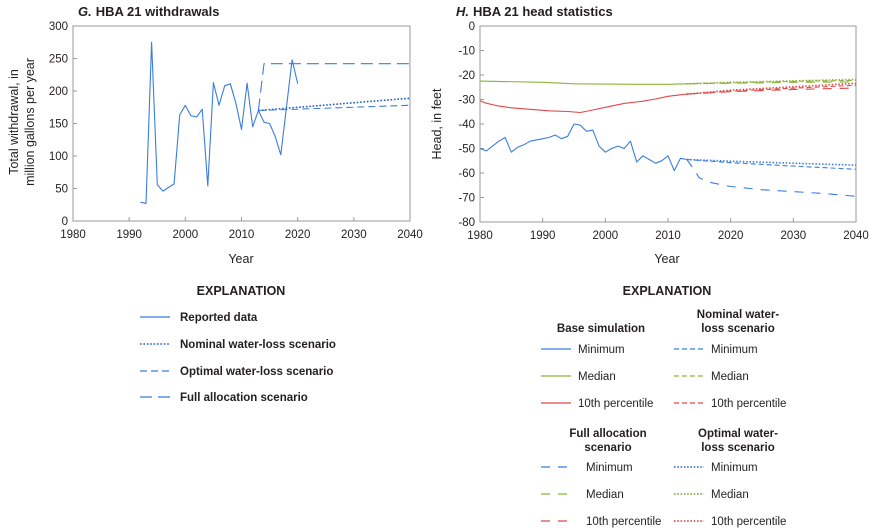  Describe the element at coordinates (466, 199) in the screenshot. I see `panel-h-ytick-label: -70` at that location.